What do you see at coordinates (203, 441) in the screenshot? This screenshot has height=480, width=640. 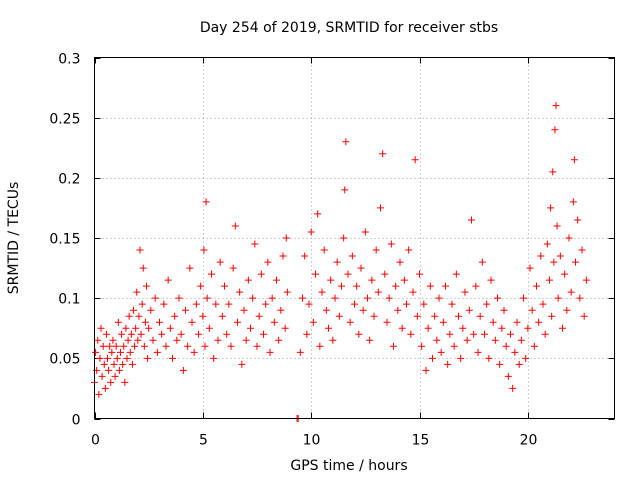 I see `x-tick-label: 5` at bounding box center [203, 441].